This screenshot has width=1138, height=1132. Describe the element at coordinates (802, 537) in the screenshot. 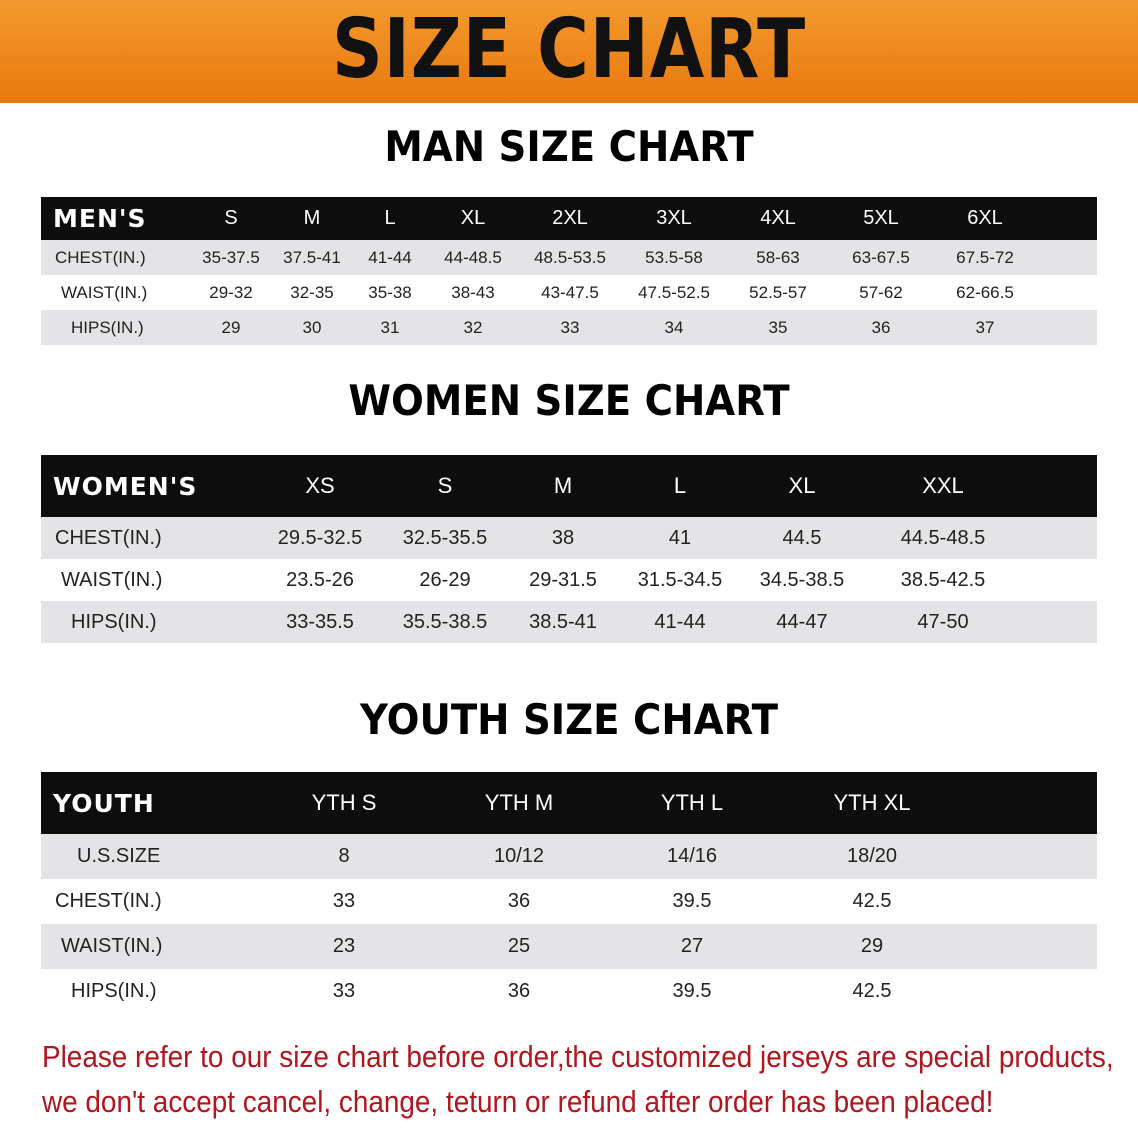

I see `table-cell: 44.5` at that location.